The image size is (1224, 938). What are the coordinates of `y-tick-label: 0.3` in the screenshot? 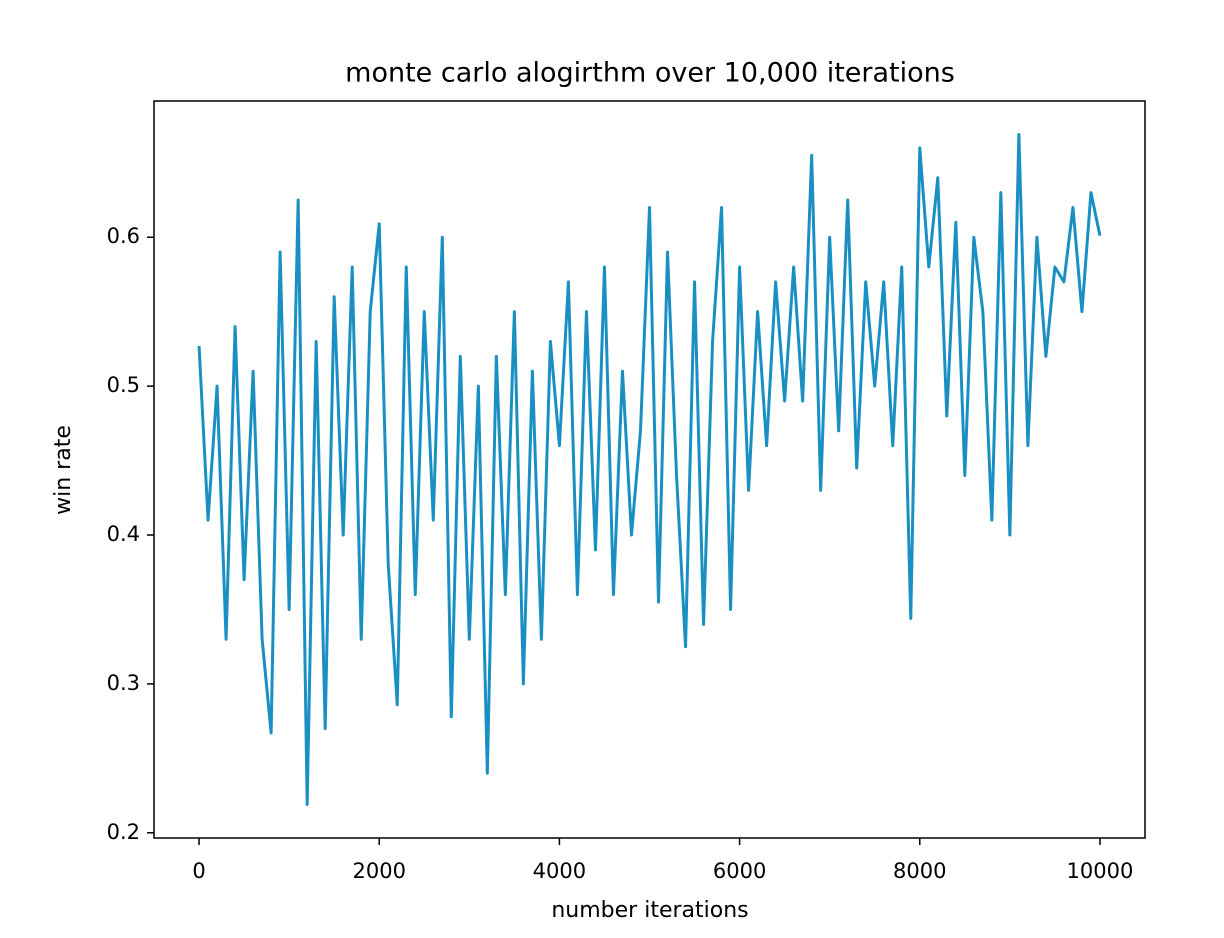 It's located at (123, 683).